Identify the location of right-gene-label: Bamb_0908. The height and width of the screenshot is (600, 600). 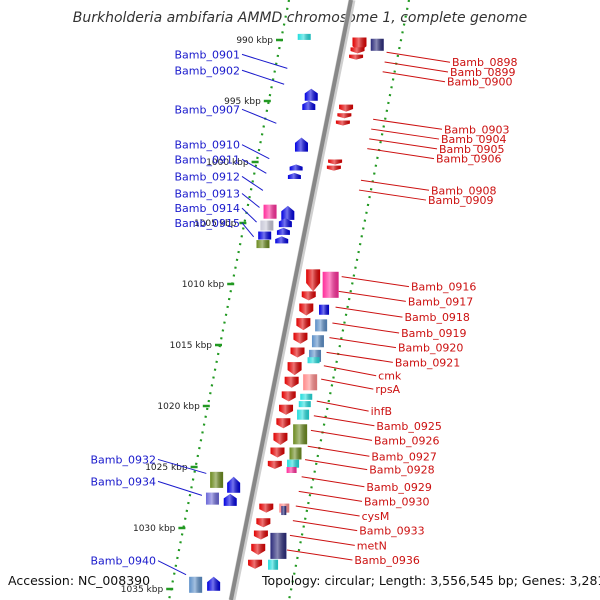
(463, 190).